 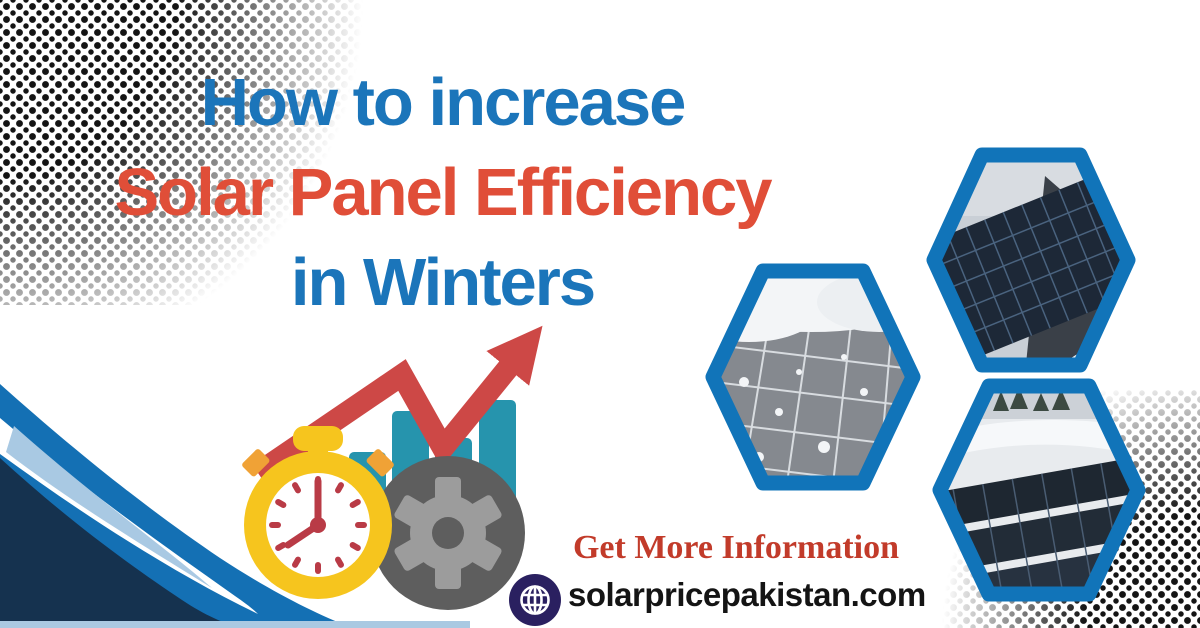 I want to click on growth-arrow-icon, so click(x=397, y=404).